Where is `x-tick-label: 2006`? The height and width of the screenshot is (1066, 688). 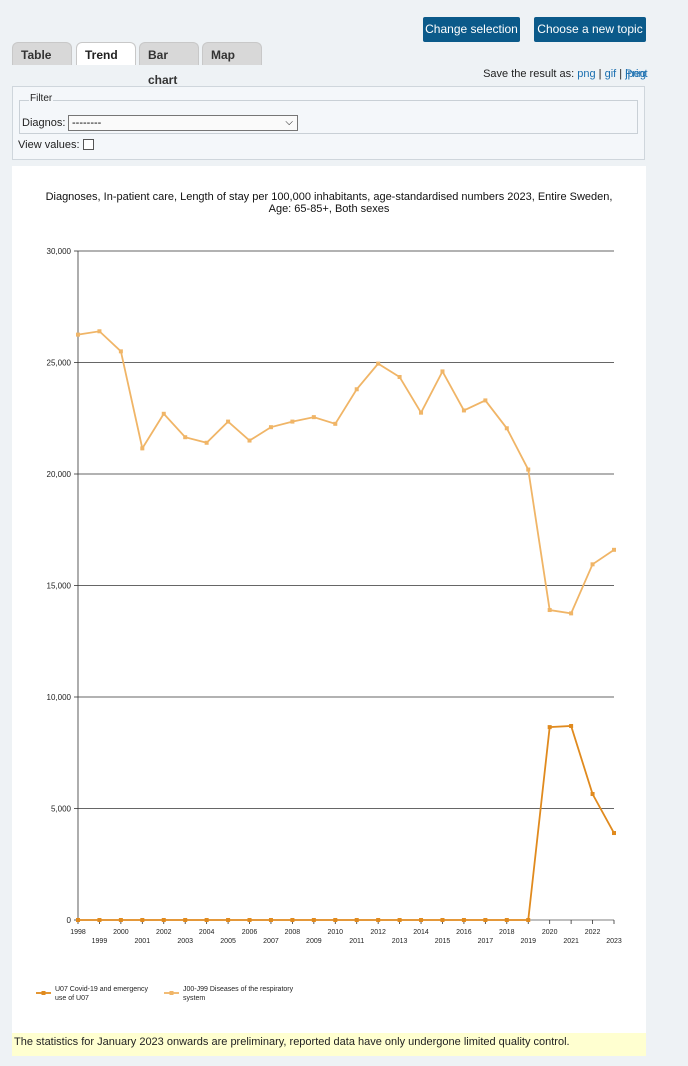
x-tick-label: 2006 is located at coordinates (250, 932).